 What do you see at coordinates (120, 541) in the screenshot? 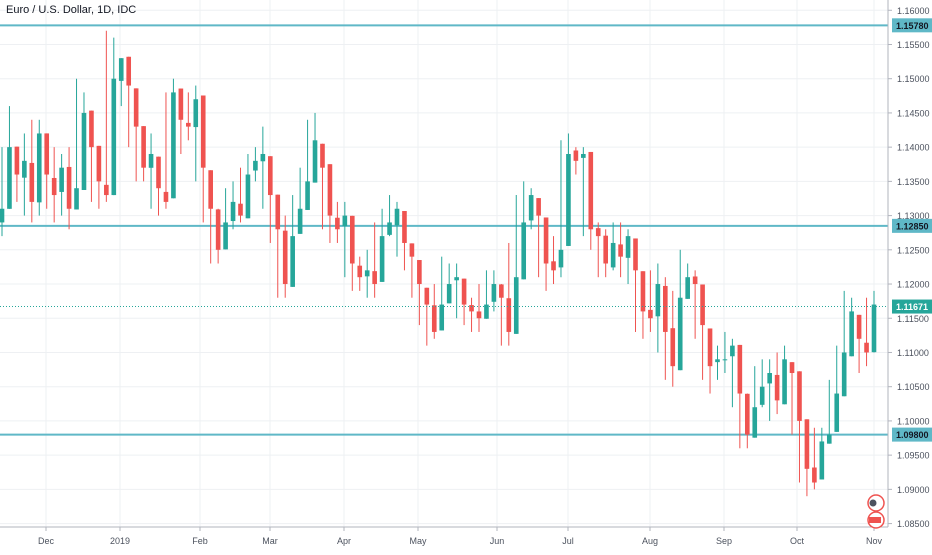
I see `x-tick-label: 2019` at bounding box center [120, 541].